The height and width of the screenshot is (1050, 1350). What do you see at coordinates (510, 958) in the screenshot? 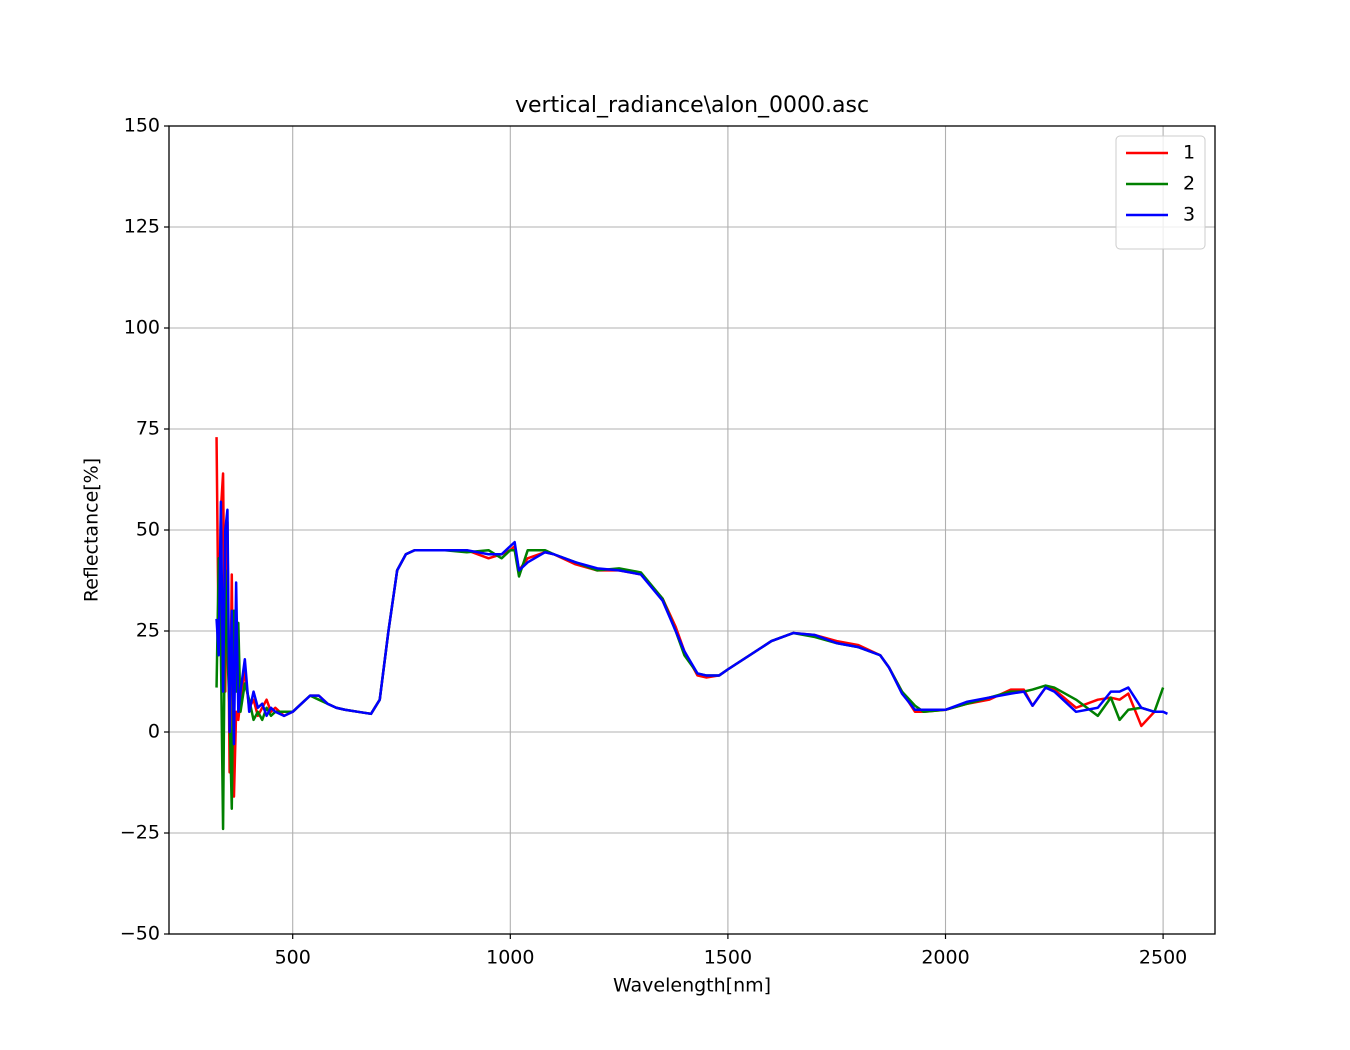
I see `x-tick-label: 1000` at bounding box center [510, 958].